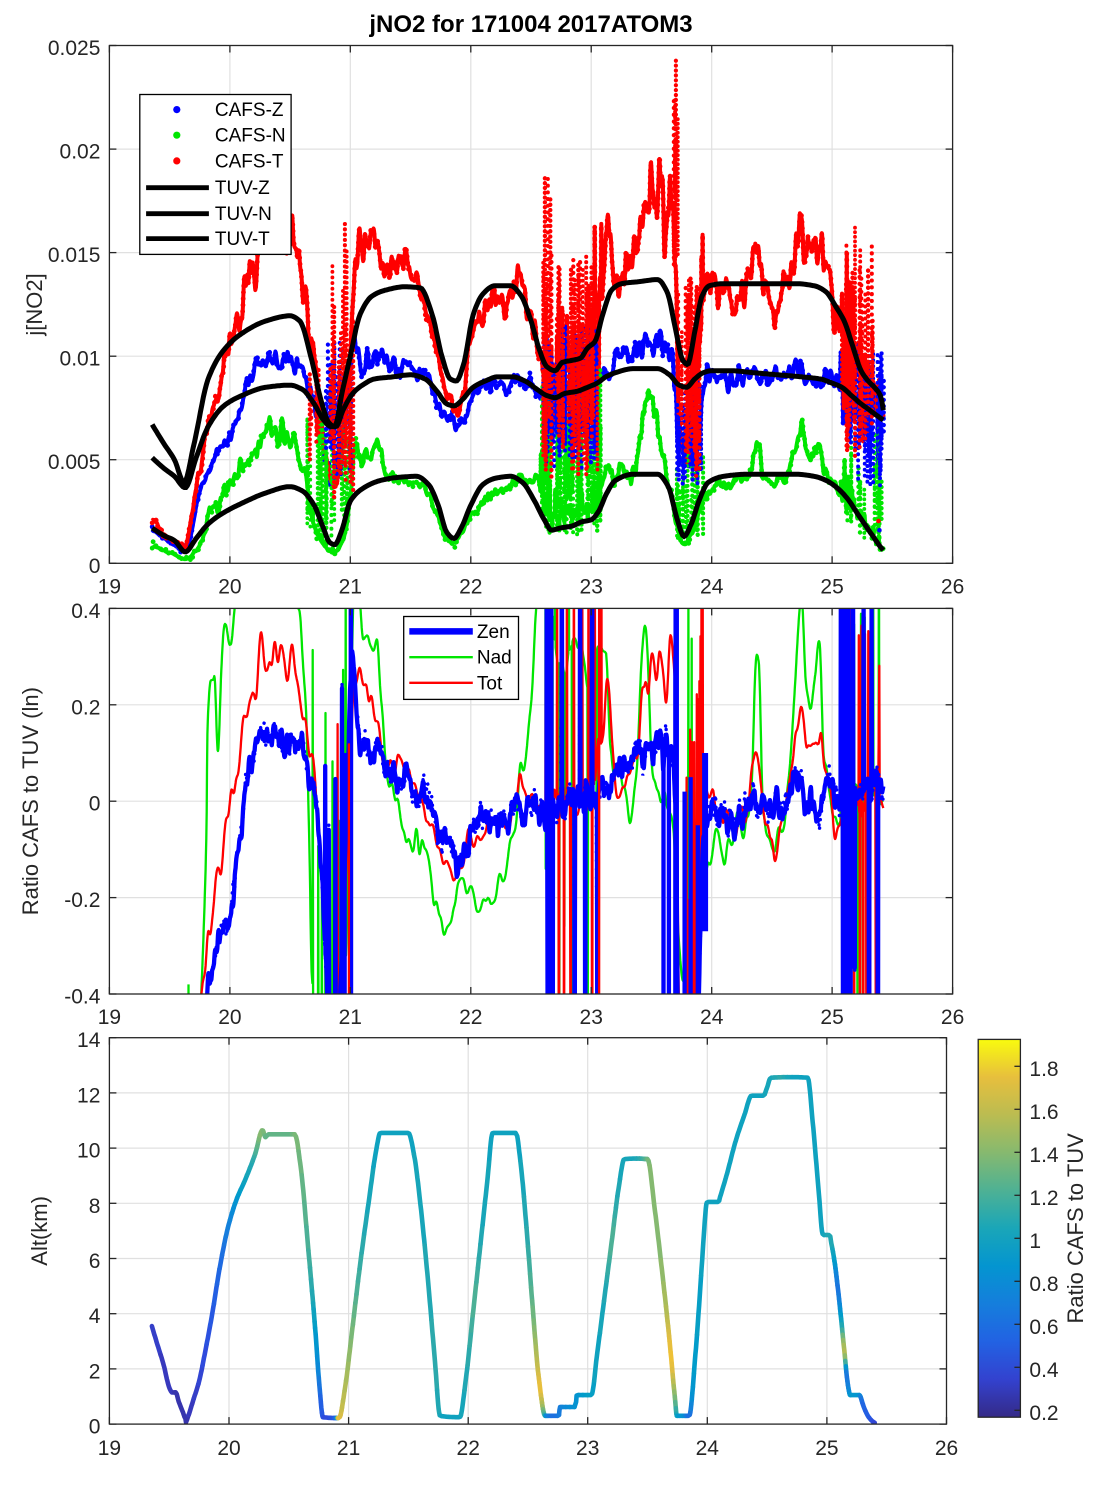 Image resolution: width=1094 pixels, height=1489 pixels. I want to click on svg-text: Zen, so click(493, 632).